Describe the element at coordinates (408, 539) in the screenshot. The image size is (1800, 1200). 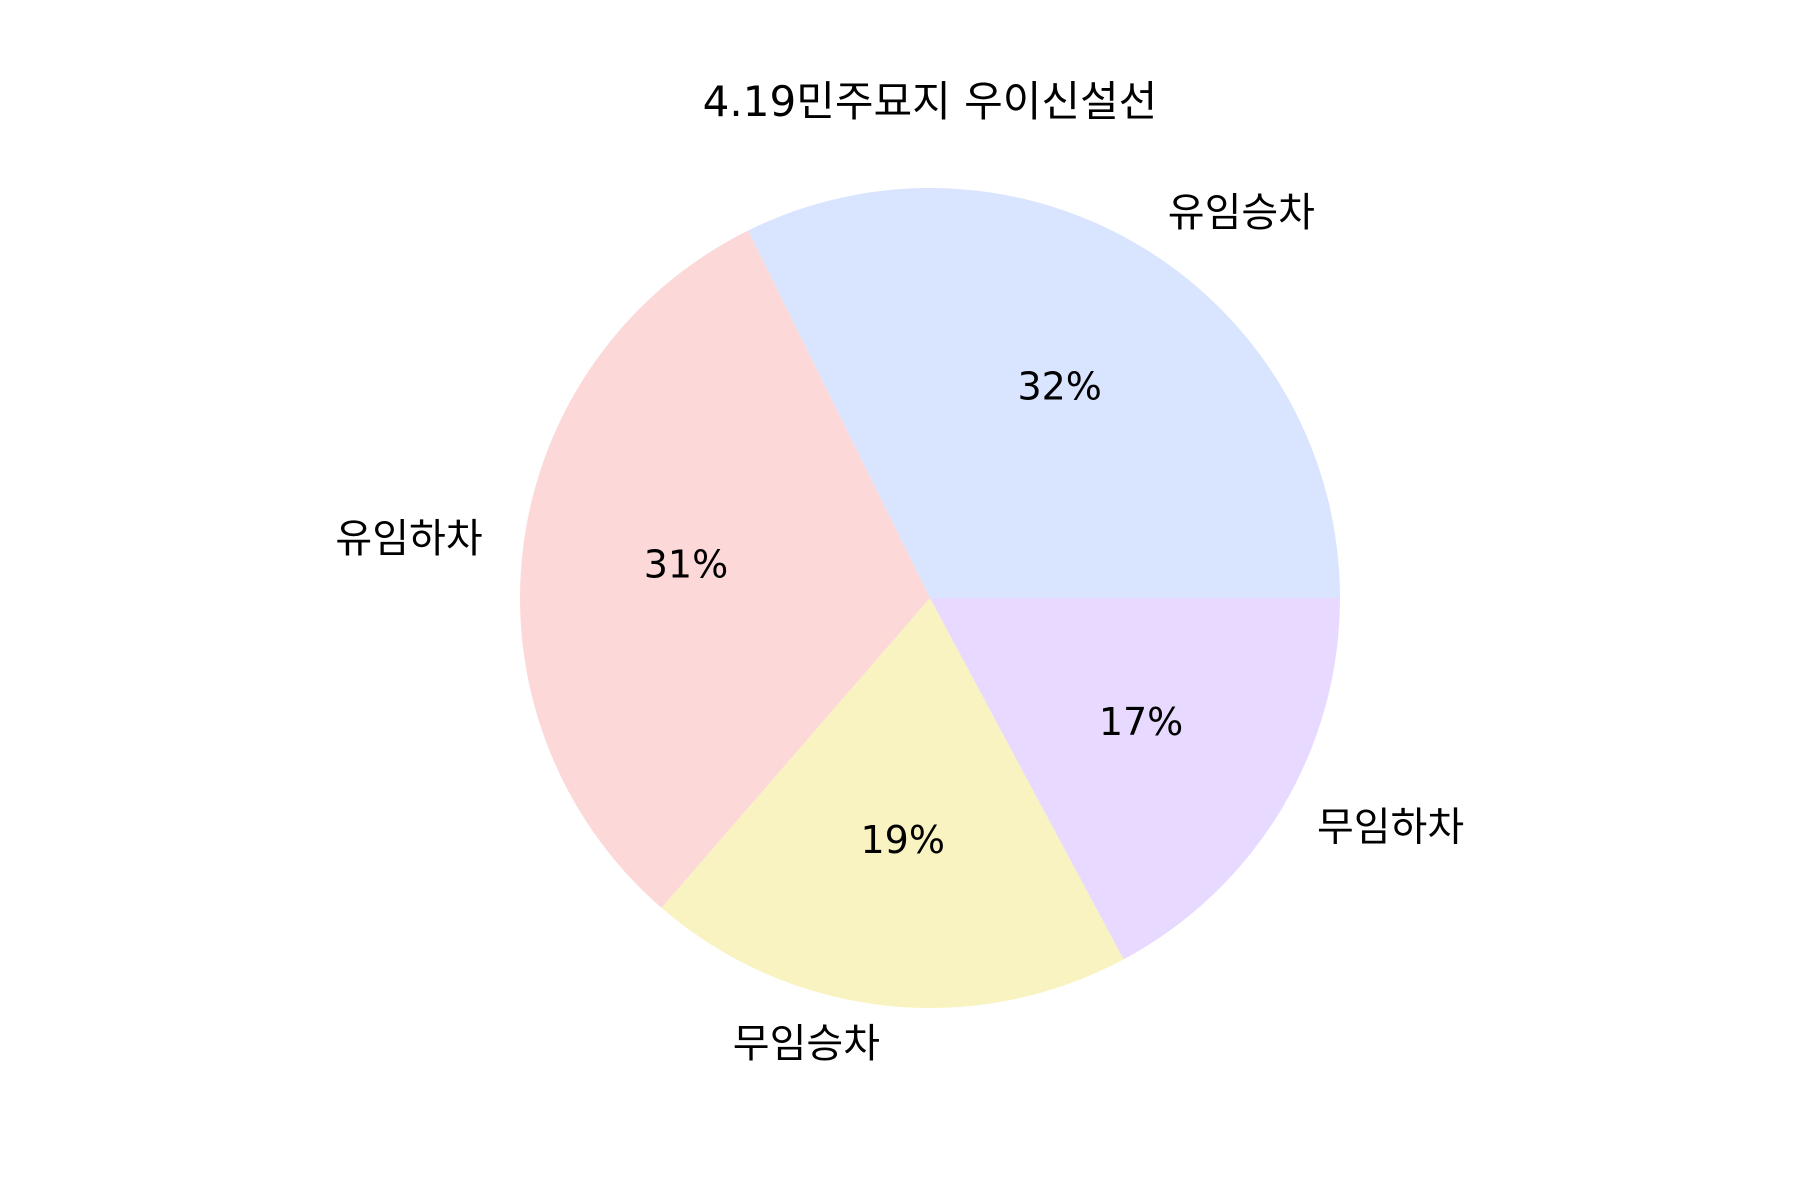
I see `slice-label-2: 유임하차` at that location.